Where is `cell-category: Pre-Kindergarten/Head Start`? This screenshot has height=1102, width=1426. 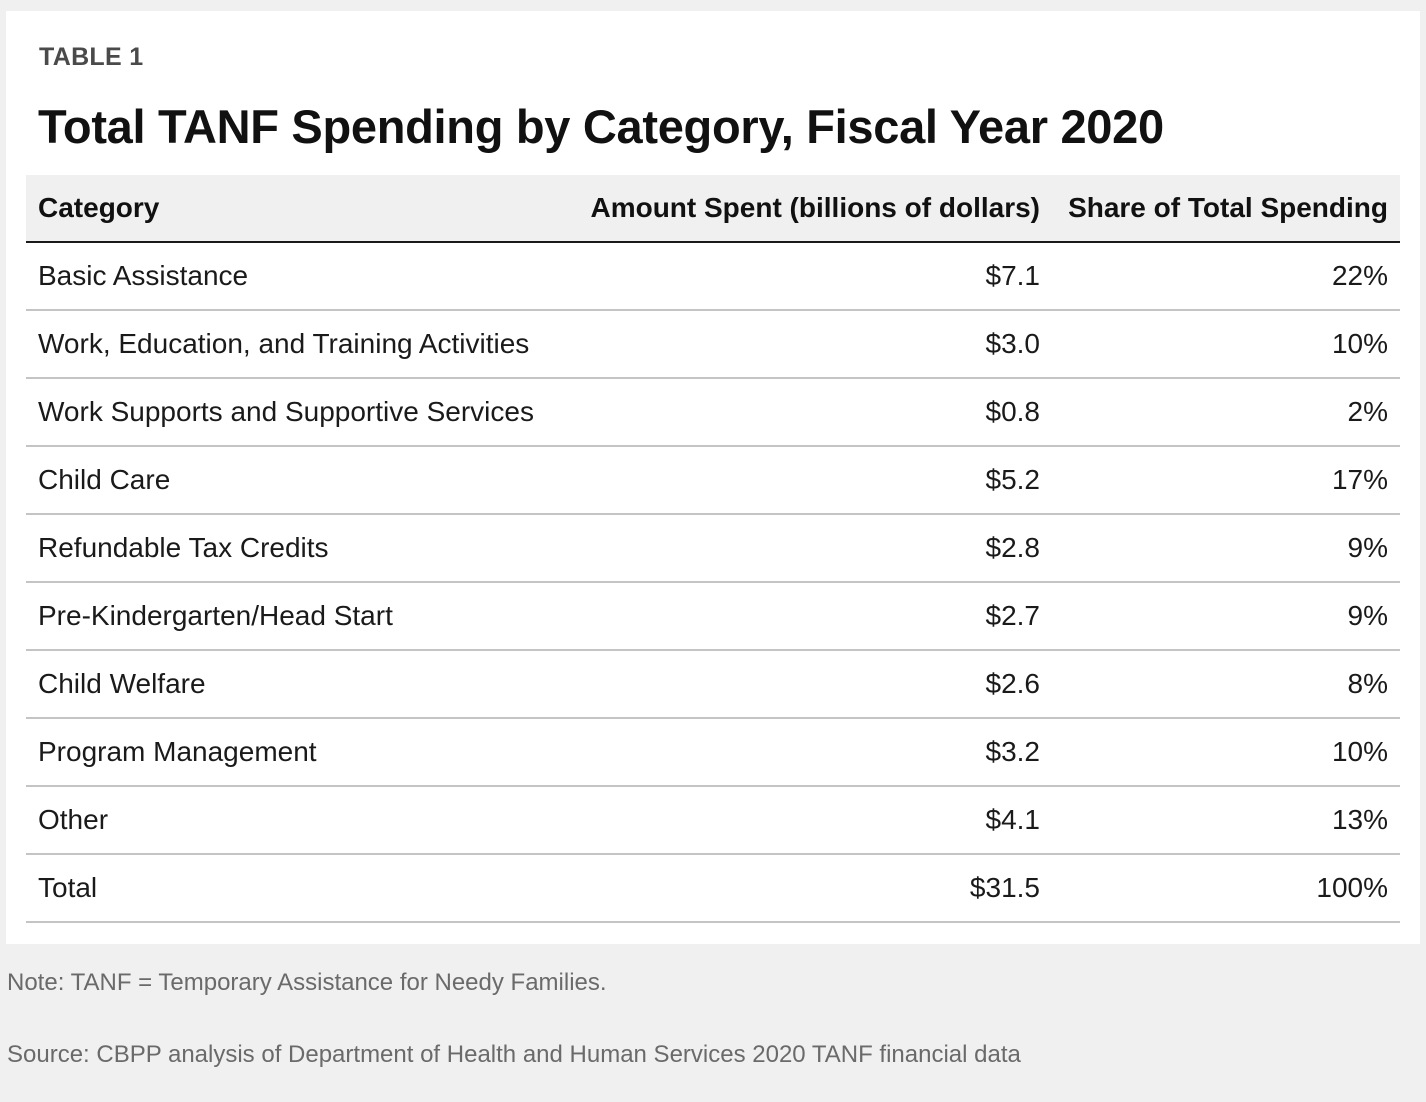
cell-category: Pre-Kindergarten/Head Start is located at coordinates (301, 616).